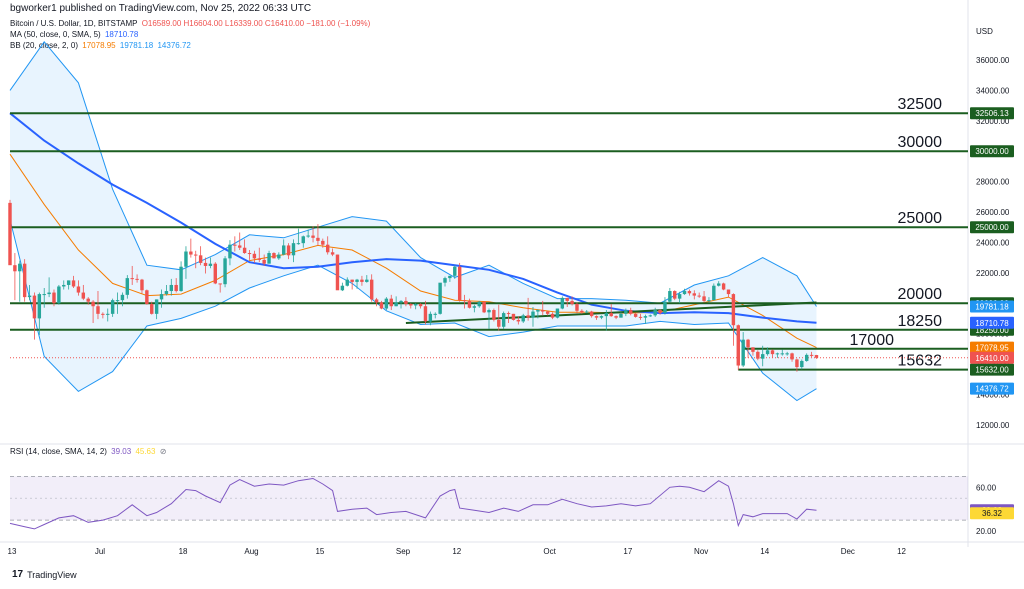 This screenshot has width=1024, height=589. What do you see at coordinates (993, 90) in the screenshot?
I see `y-tick-label: 34000.00` at bounding box center [993, 90].